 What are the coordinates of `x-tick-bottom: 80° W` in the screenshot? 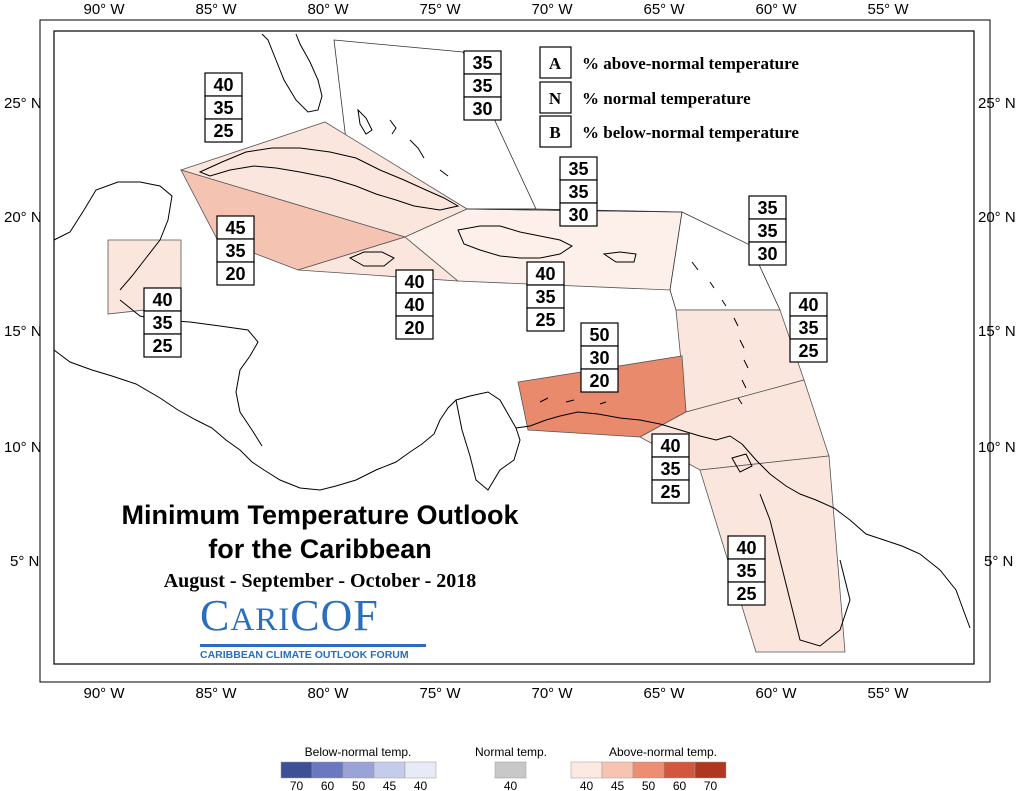 It's located at (328, 693).